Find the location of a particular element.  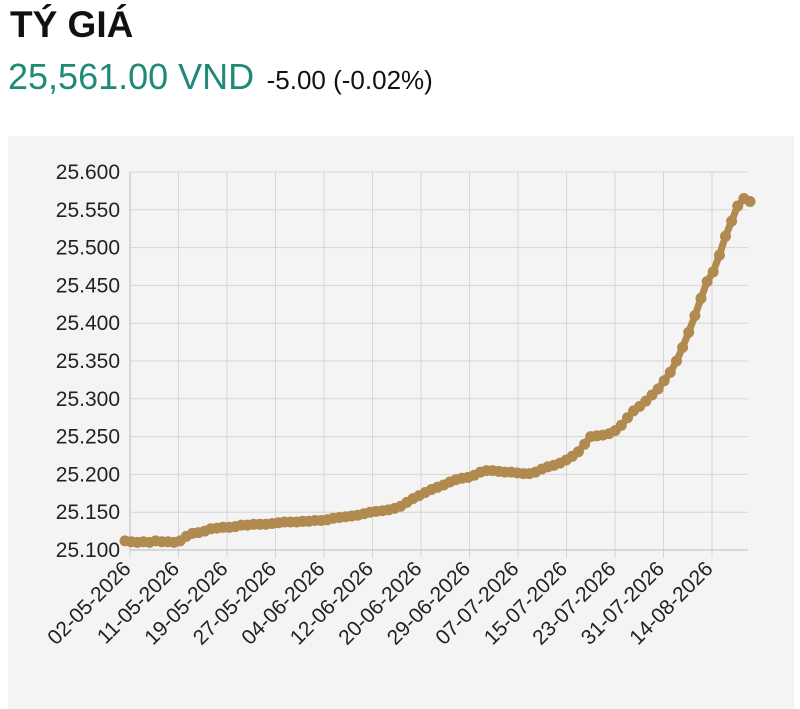

y-tick-label: 25.150 is located at coordinates (88, 512).